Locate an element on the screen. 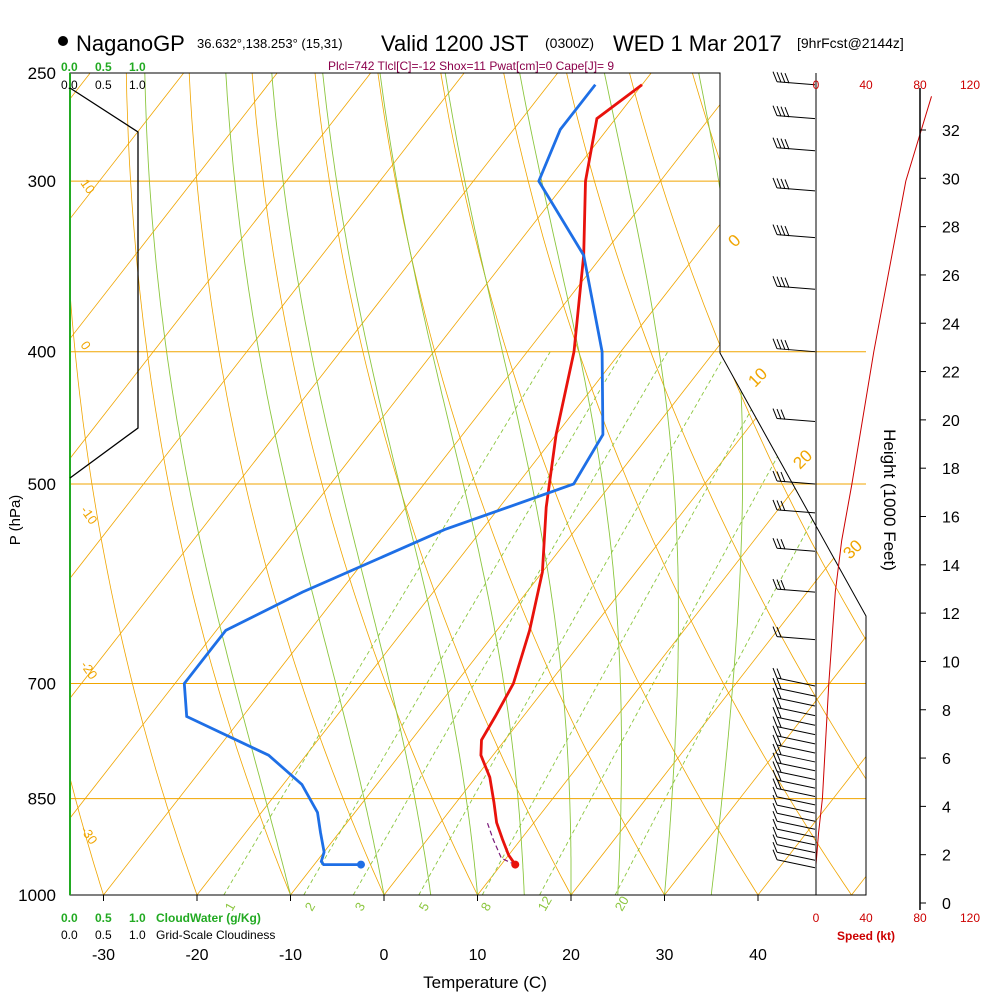 Image resolution: width=1000 pixels, height=1000 pixels. cloud-top-green-0: 0.0 is located at coordinates (69, 67).